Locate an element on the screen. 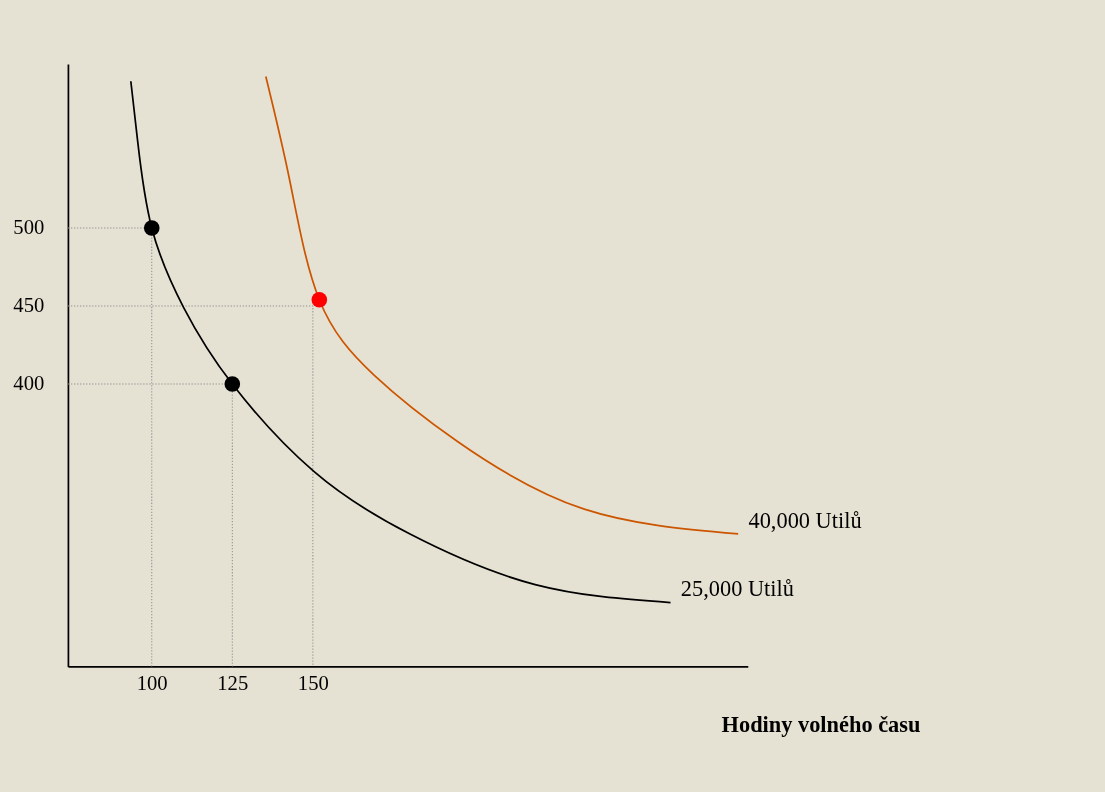  y-tick-label: 450 is located at coordinates (29, 305).